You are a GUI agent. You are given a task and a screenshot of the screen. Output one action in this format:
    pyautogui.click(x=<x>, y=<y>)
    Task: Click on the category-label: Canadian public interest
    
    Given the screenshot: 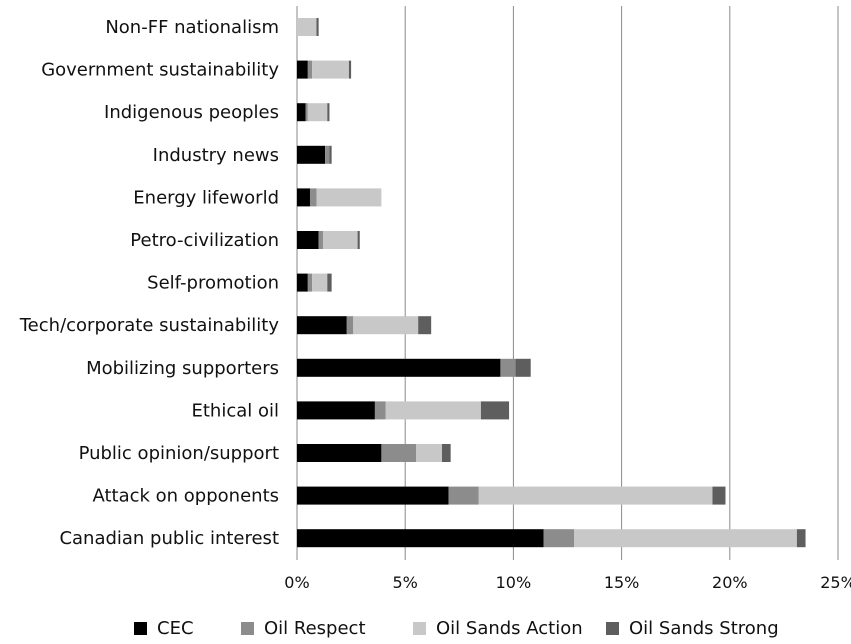 What is the action you would take?
    pyautogui.click(x=169, y=538)
    